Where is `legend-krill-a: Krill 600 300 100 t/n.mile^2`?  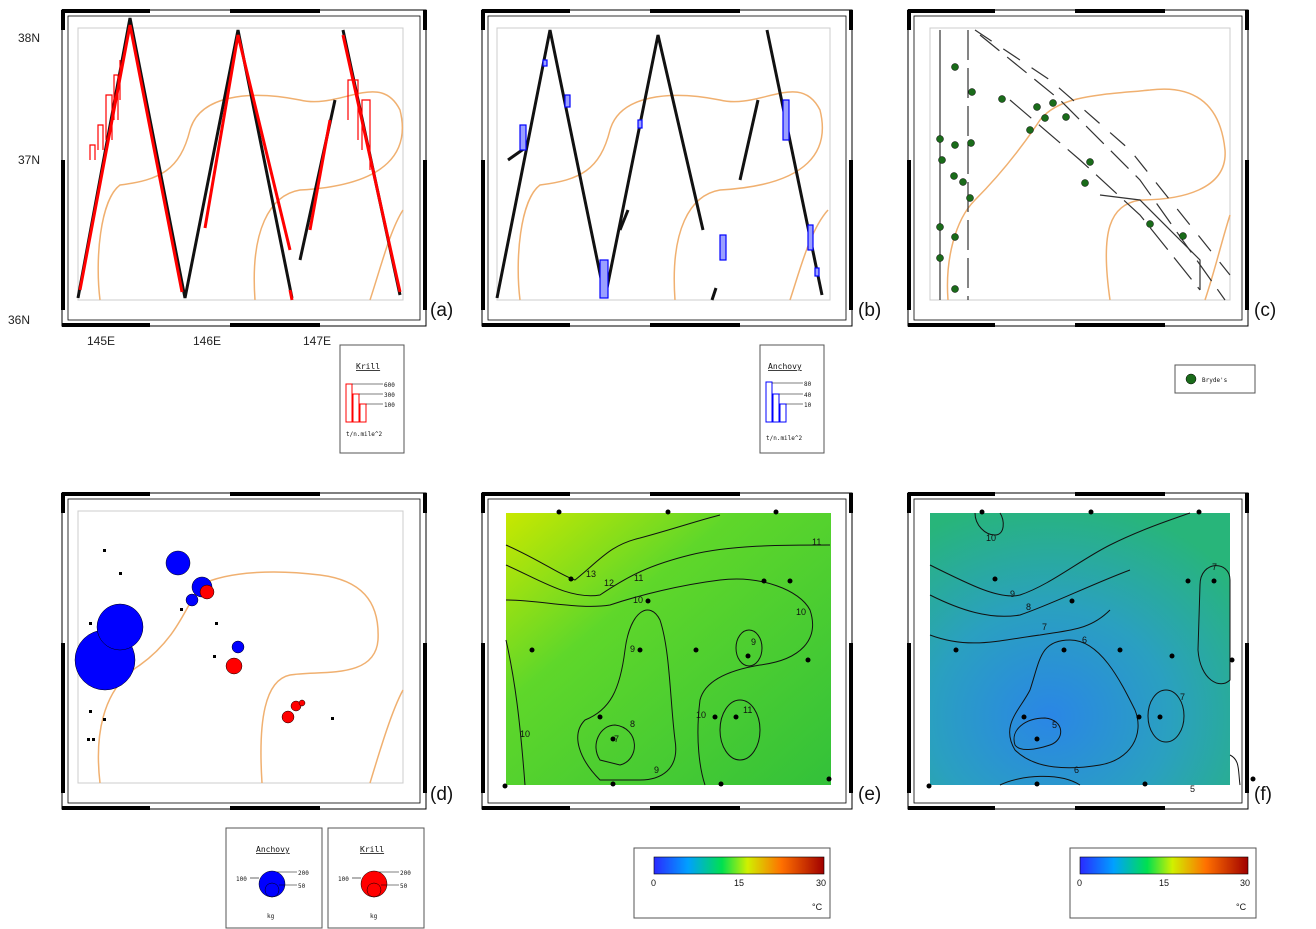
legend-krill-a: Krill 600 300 100 t/n.mile^2 is located at coordinates (372, 399).